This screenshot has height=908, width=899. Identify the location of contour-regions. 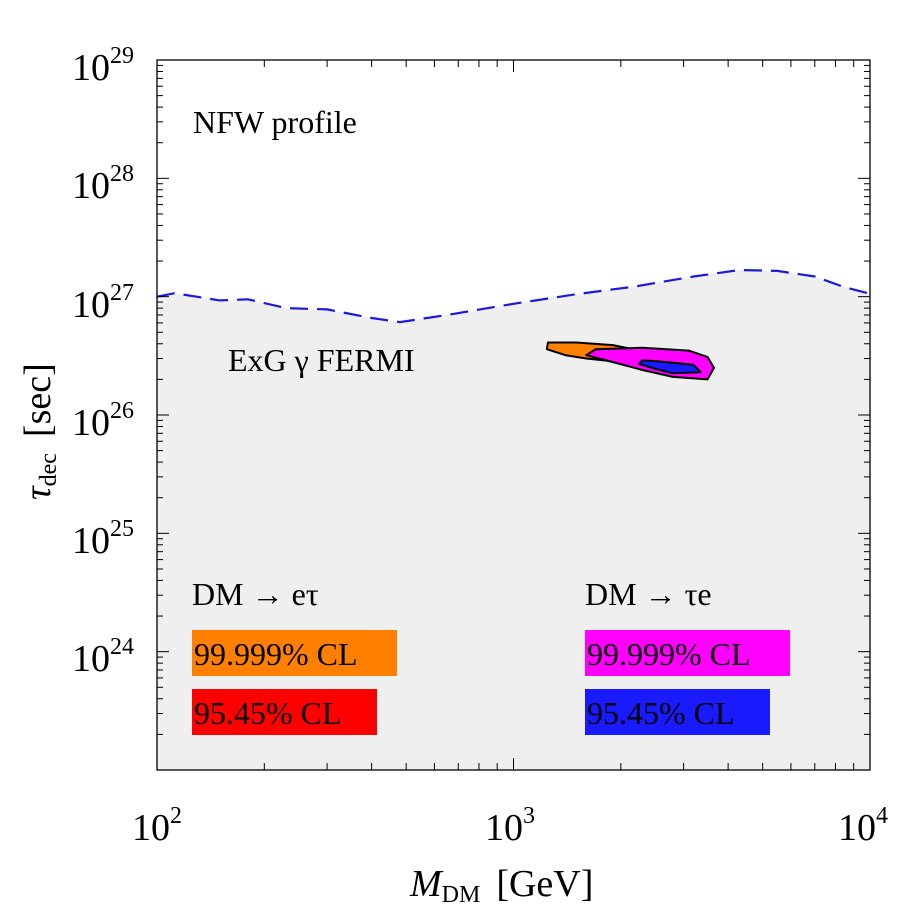
(630, 361).